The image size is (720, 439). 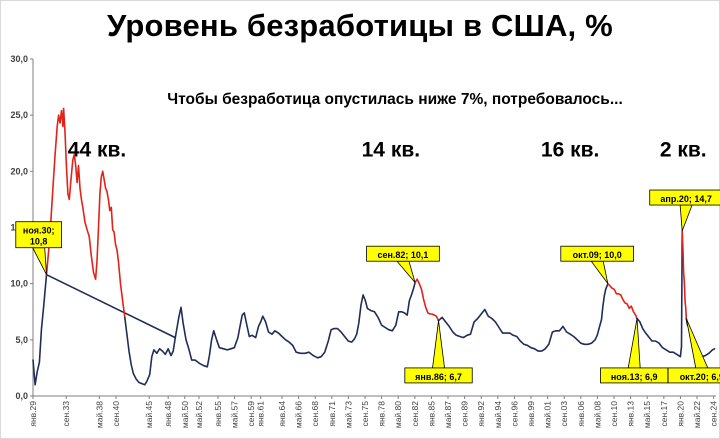 What do you see at coordinates (99, 414) in the screenshot?
I see `x-tick-label: май.38` at bounding box center [99, 414].